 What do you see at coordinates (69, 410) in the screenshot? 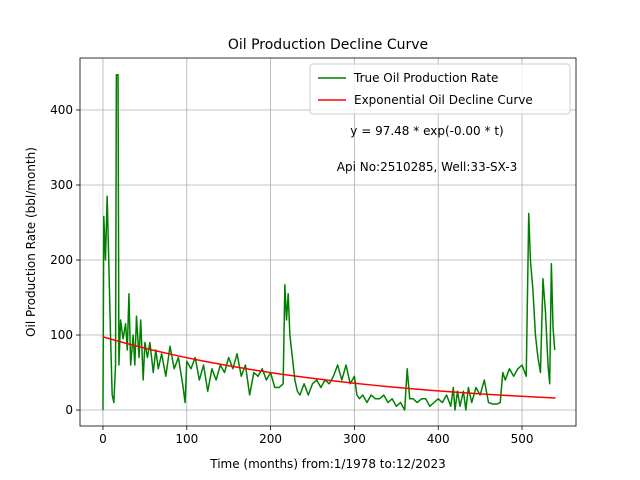
I see `y-tick-label: 0` at bounding box center [69, 410].